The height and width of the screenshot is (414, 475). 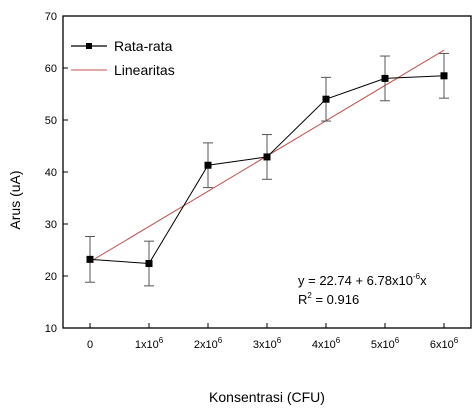 What do you see at coordinates (328, 299) in the screenshot?
I see `r-squared: R2 = 0.916` at bounding box center [328, 299].